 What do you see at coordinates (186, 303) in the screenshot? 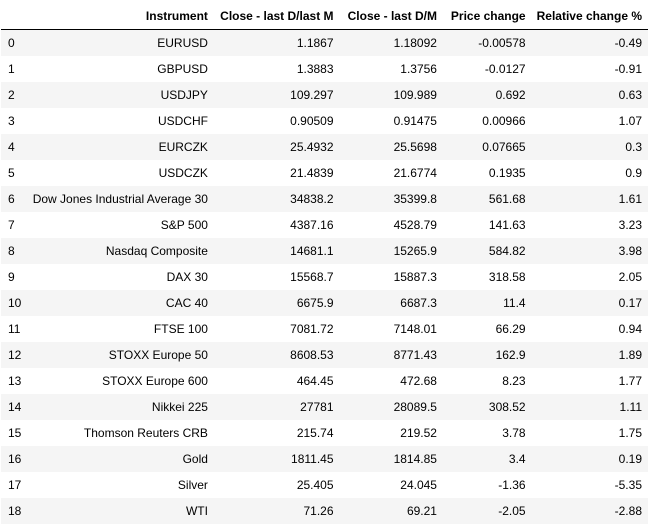
I see `instrument-cell: CAC 40` at bounding box center [186, 303].